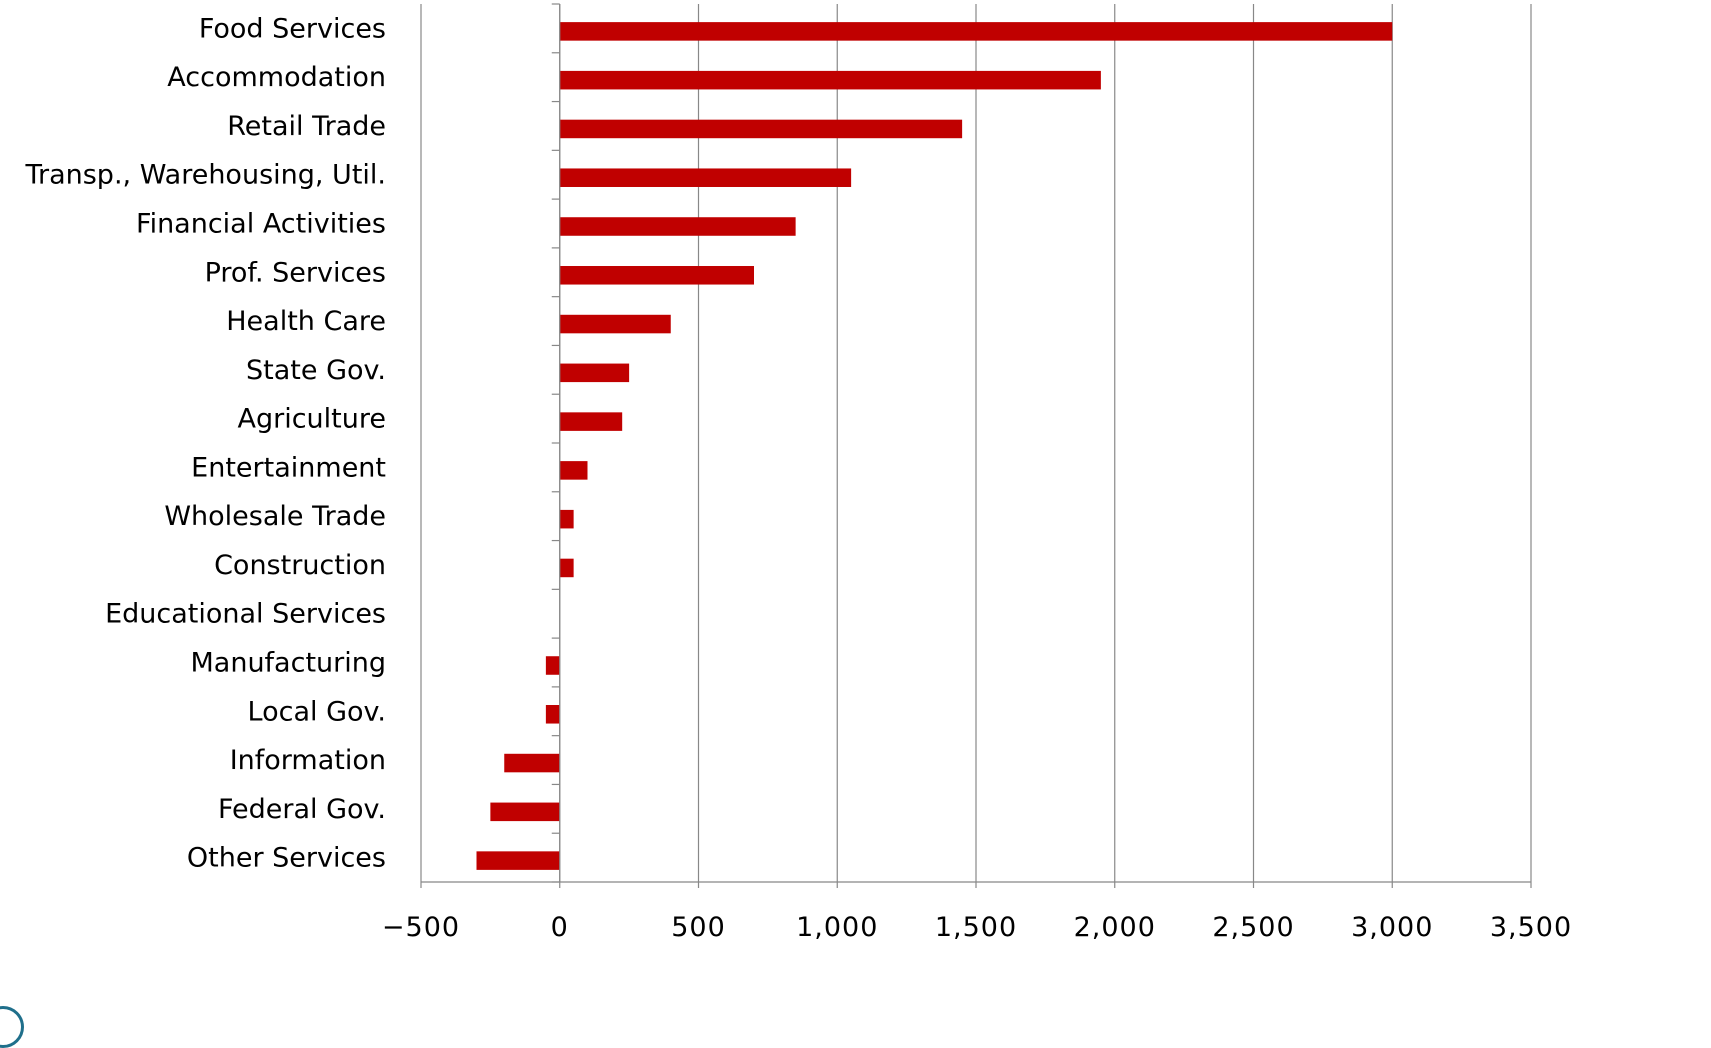 The image size is (1711, 1048). What do you see at coordinates (560, 927) in the screenshot?
I see `x-tick-label: 0` at bounding box center [560, 927].